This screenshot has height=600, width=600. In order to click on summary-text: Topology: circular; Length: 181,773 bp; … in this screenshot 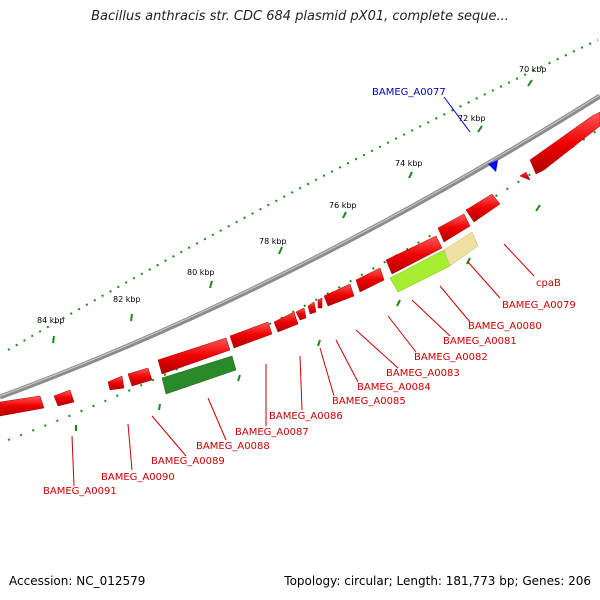, I will do `click(437, 581)`.